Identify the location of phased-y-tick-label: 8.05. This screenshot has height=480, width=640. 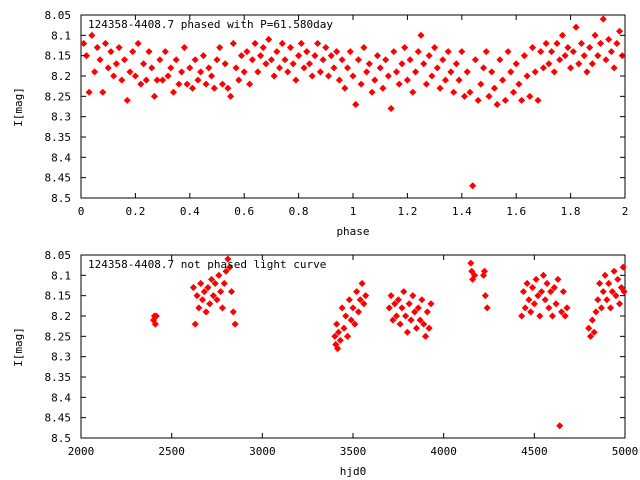
(58, 15).